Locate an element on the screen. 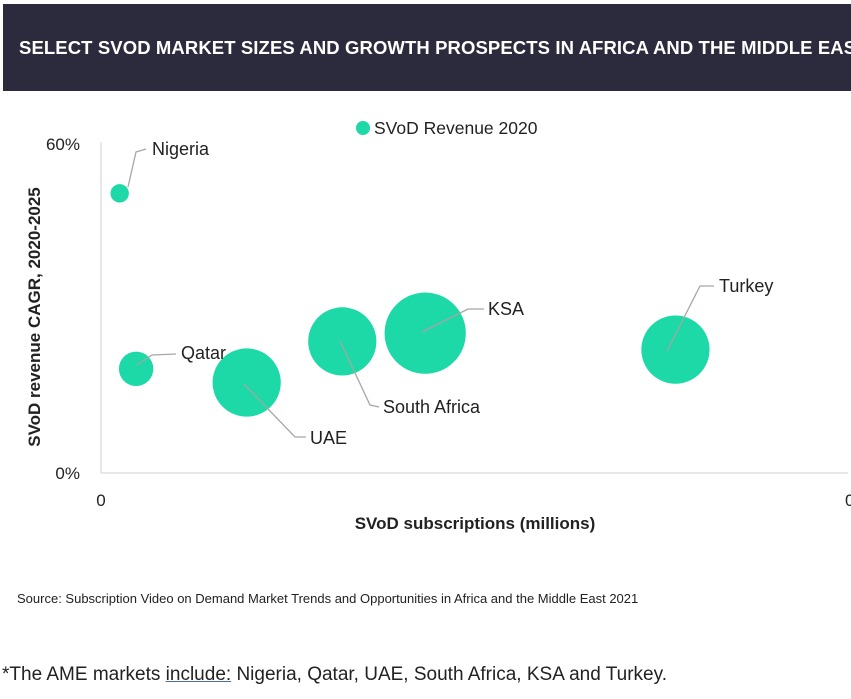 This screenshot has height=699, width=851. x-tick-left: 0 is located at coordinates (100, 500).